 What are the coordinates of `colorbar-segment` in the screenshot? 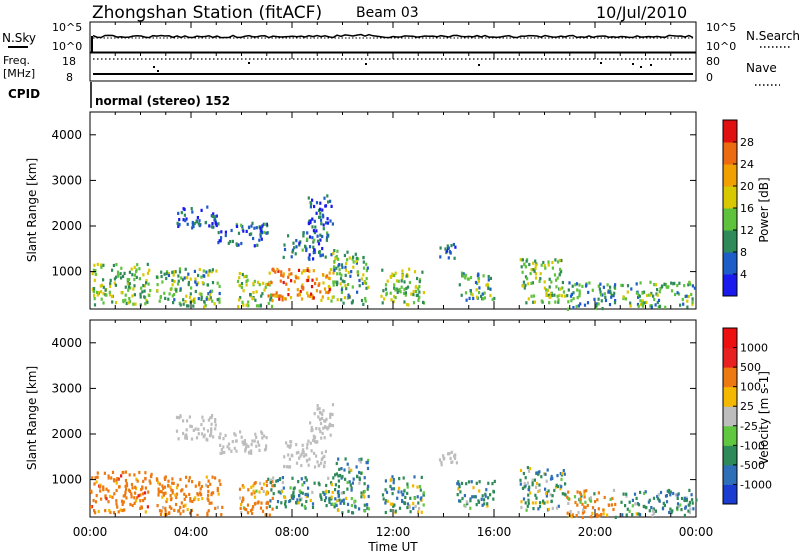 It's located at (730, 455).